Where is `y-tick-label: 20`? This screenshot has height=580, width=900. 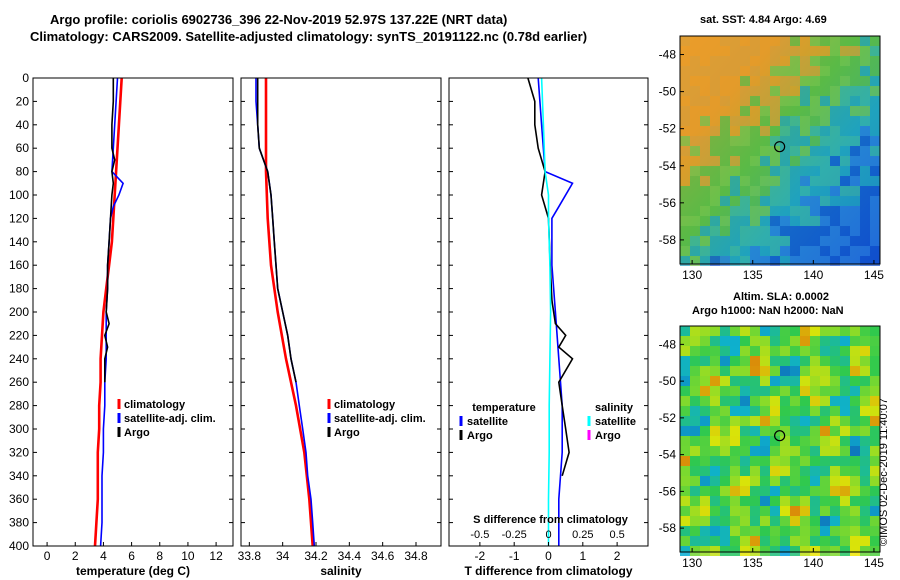
y-tick-label: 20 is located at coordinates (23, 101).